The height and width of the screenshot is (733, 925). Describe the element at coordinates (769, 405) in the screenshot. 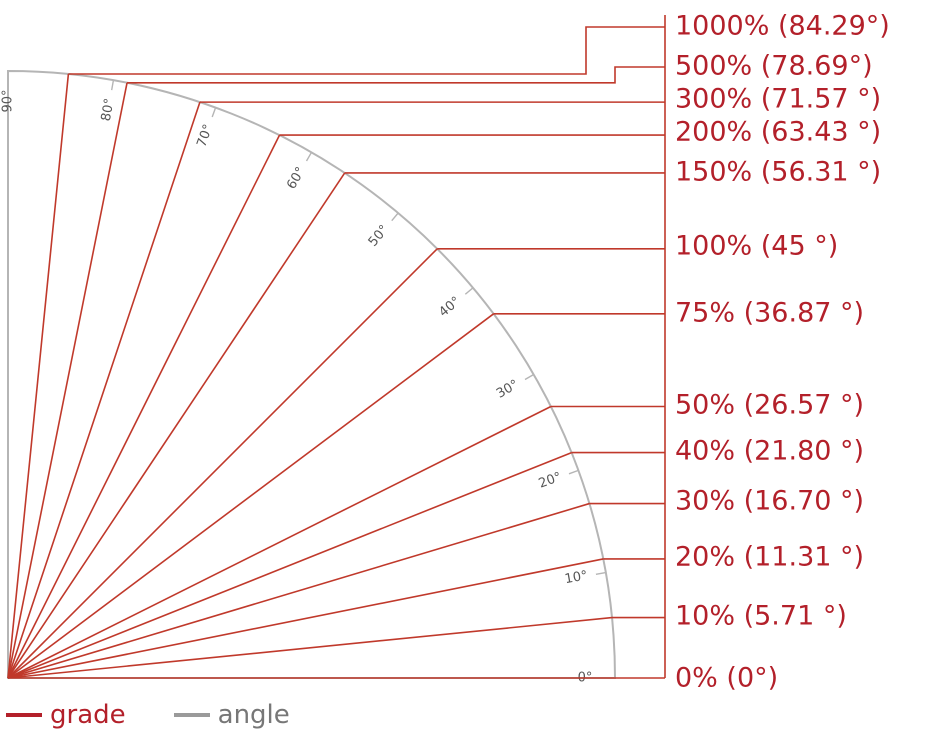

I see `grade-label-50: 50% (26.57 °)` at that location.